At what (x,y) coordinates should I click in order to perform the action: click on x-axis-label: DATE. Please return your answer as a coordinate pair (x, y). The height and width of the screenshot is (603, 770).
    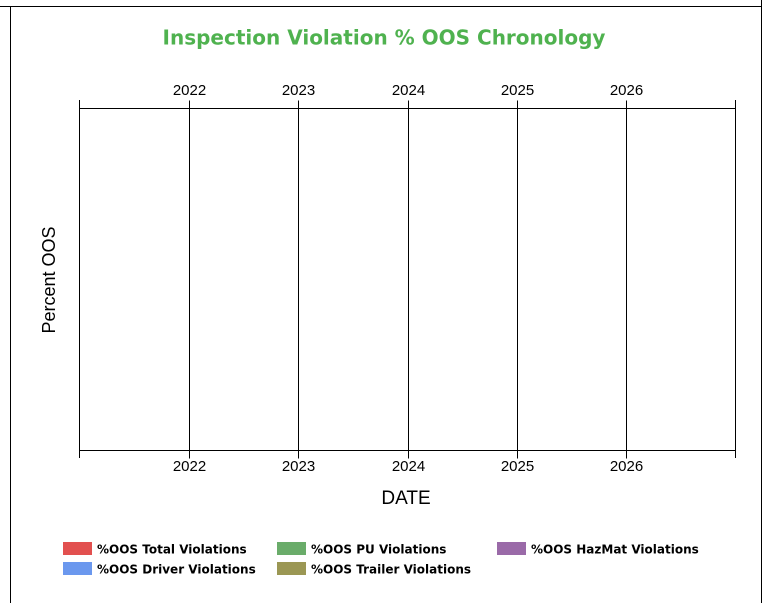
    Looking at the image, I should click on (405, 498).